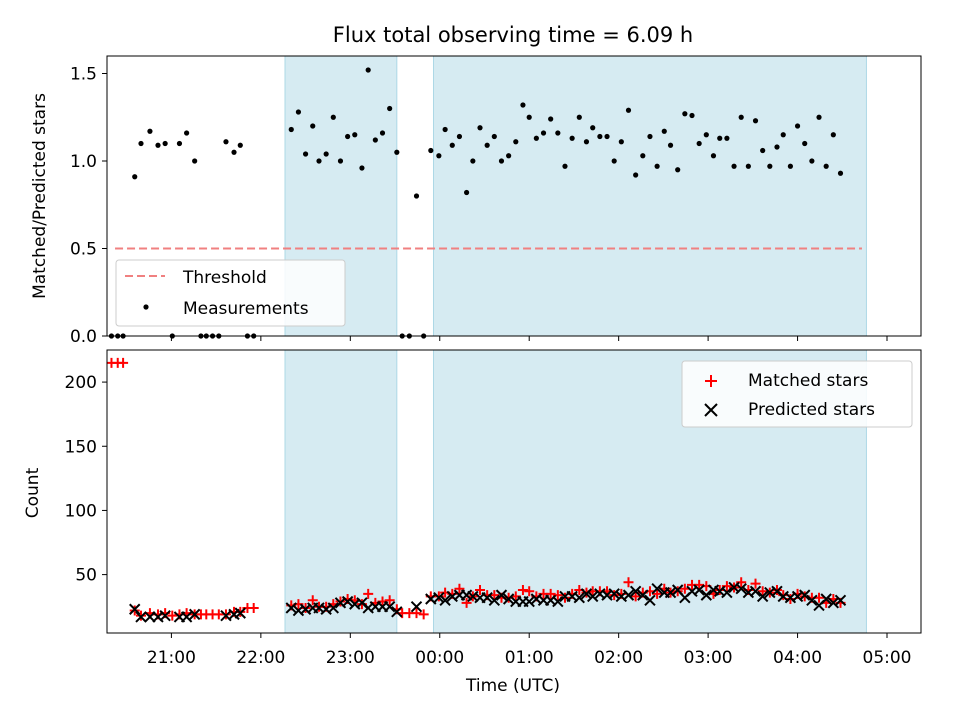 The height and width of the screenshot is (720, 960). I want to click on x-tick-label: 05:00, so click(887, 658).